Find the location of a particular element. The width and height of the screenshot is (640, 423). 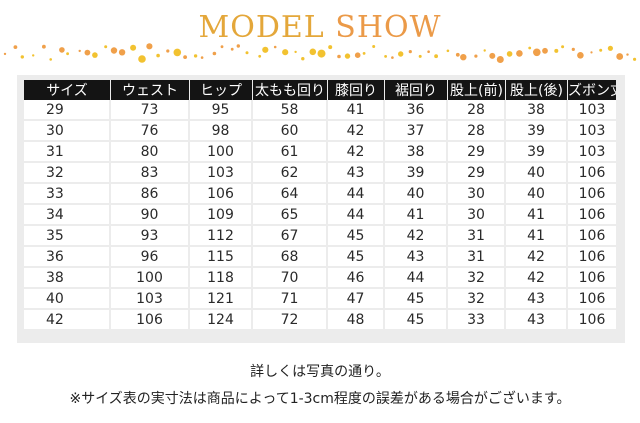

table-cell: 90 is located at coordinates (150, 215).